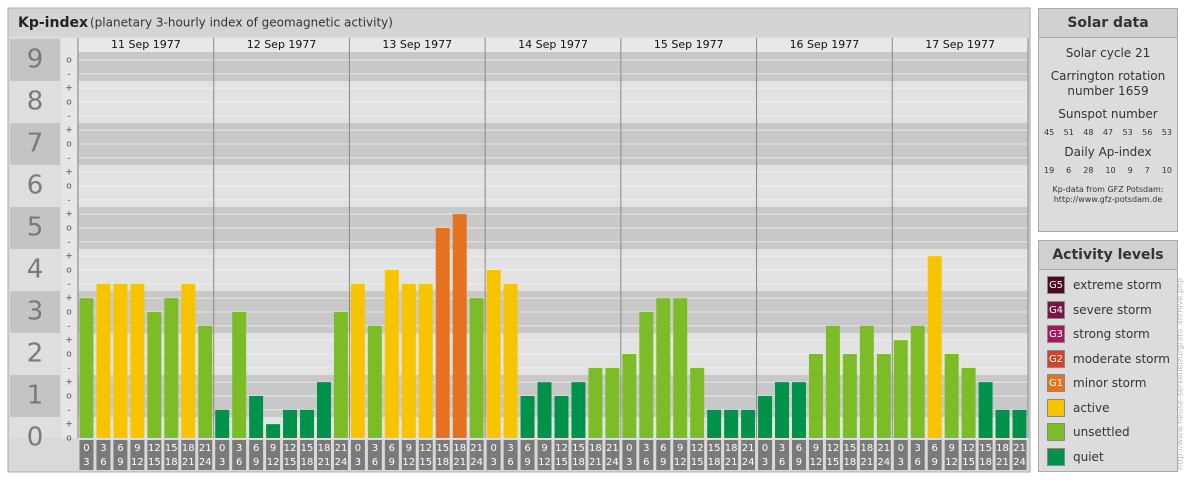 This screenshot has height=480, width=1184. Describe the element at coordinates (883, 462) in the screenshot. I see `hour-end: 24` at that location.